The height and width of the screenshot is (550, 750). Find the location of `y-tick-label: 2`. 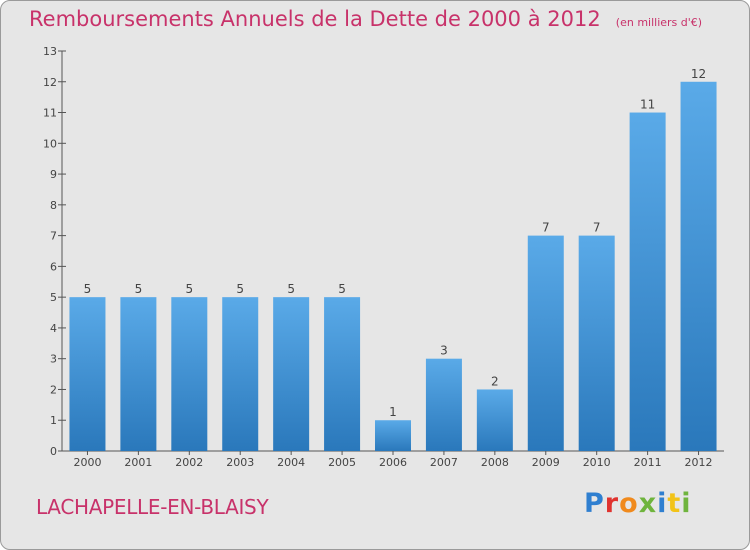

y-tick-label: 2 is located at coordinates (53, 389).